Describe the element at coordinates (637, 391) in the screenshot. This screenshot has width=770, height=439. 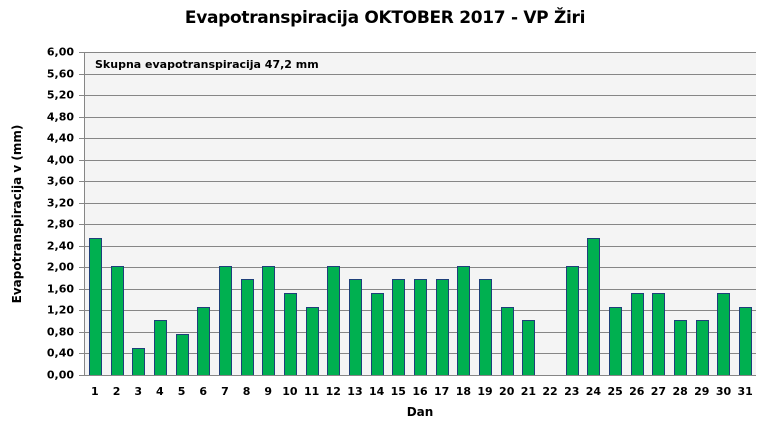
I see `x-tick-label: 26` at that location.